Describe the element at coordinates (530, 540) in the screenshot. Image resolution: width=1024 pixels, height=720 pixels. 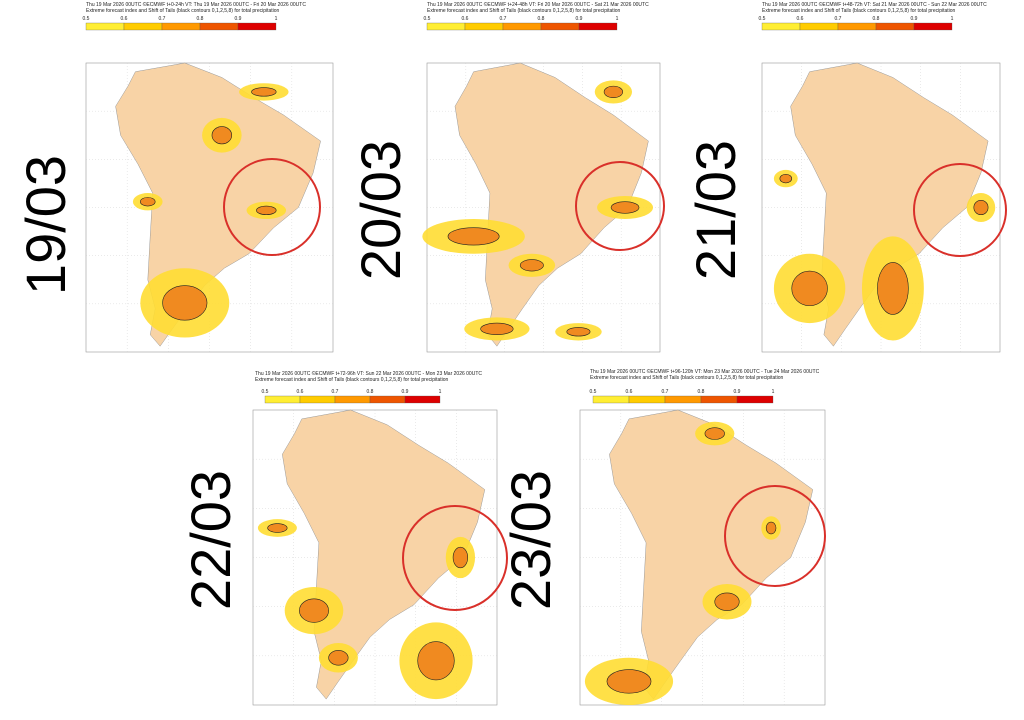
I see `date-label: 23/03` at that location.